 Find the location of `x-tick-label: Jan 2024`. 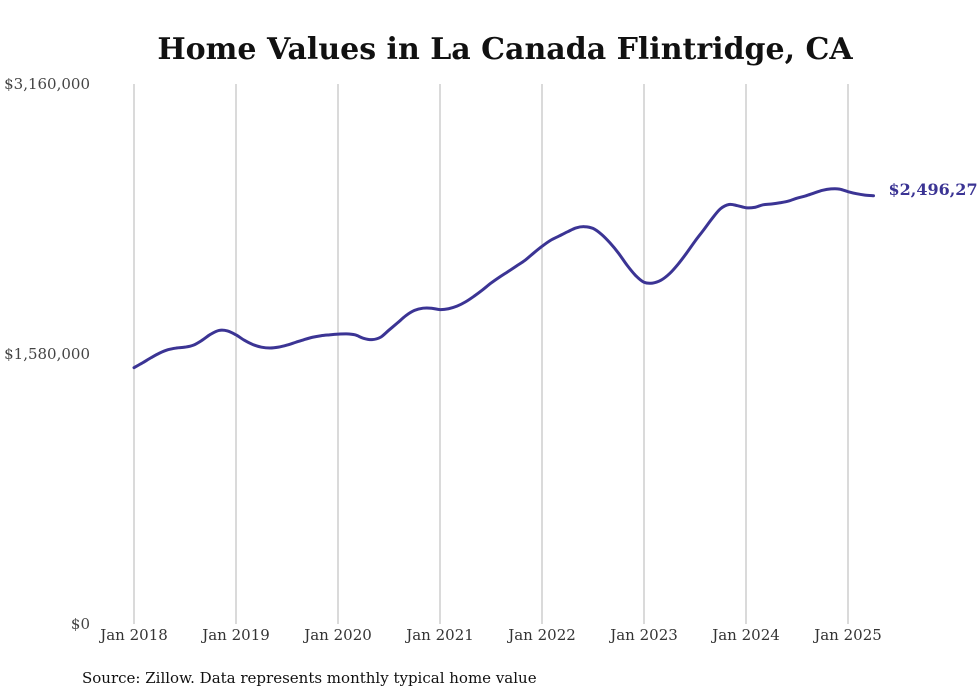

x-tick-label: Jan 2024 is located at coordinates (745, 635).